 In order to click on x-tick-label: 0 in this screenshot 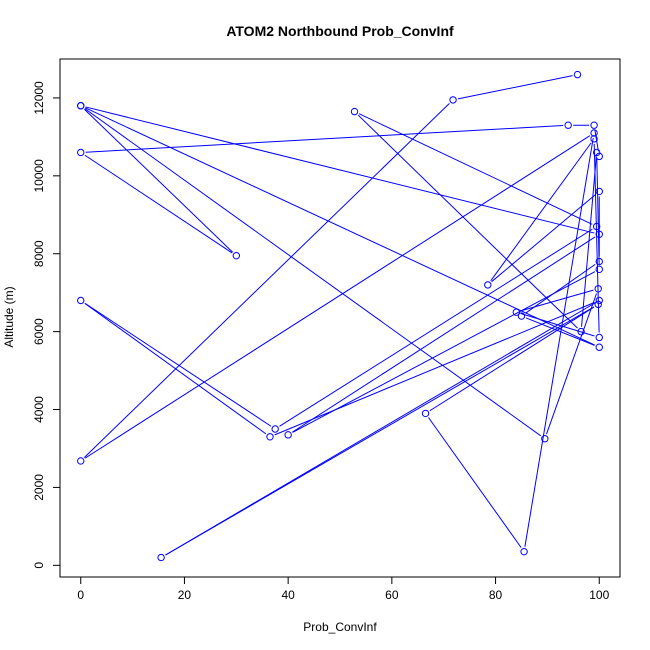, I will do `click(80, 595)`.